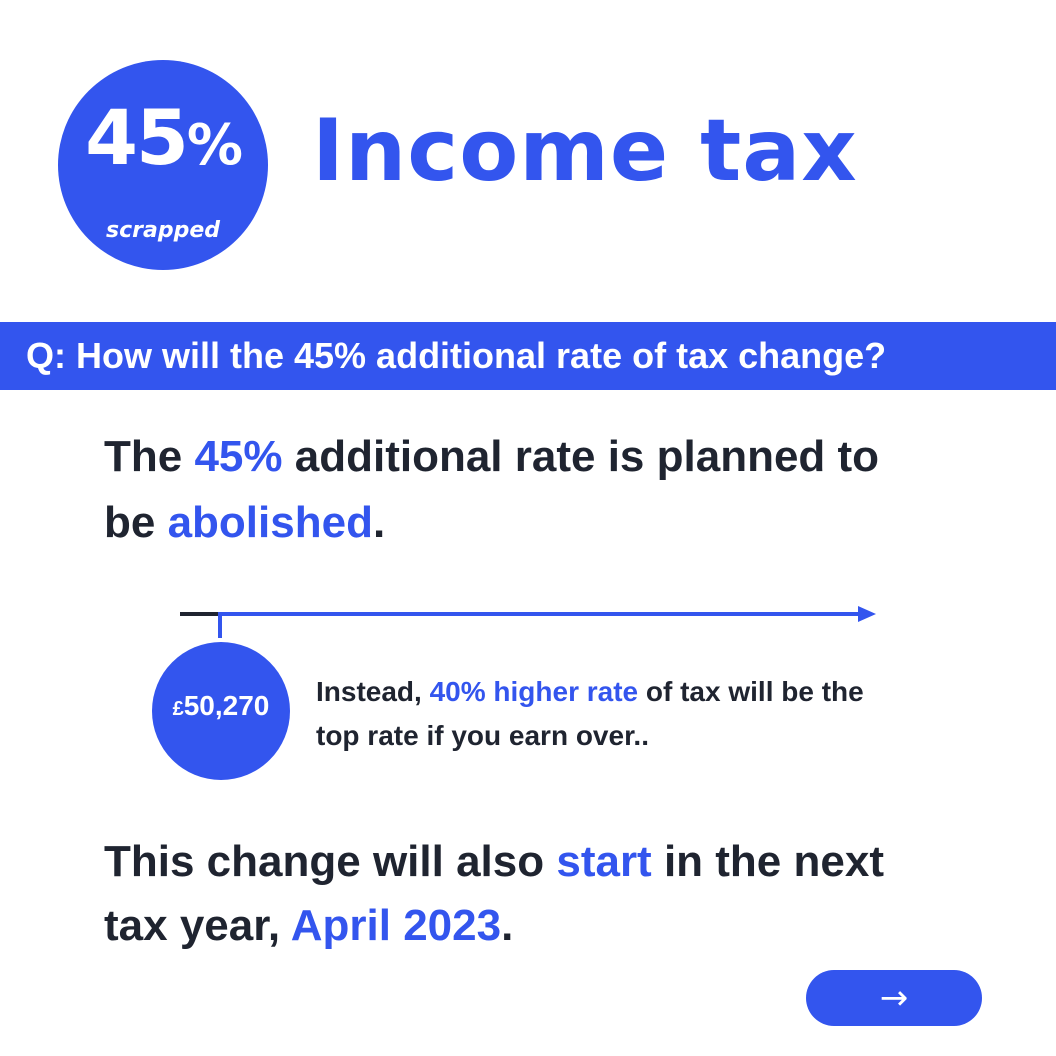 The height and width of the screenshot is (1056, 1056). What do you see at coordinates (238, 456) in the screenshot?
I see `para1-highlight-rate: 45%` at bounding box center [238, 456].